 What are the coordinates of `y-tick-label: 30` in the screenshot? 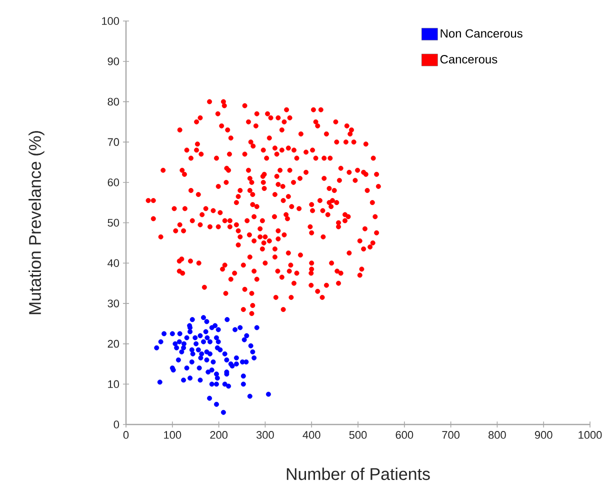 It's located at (114, 304).